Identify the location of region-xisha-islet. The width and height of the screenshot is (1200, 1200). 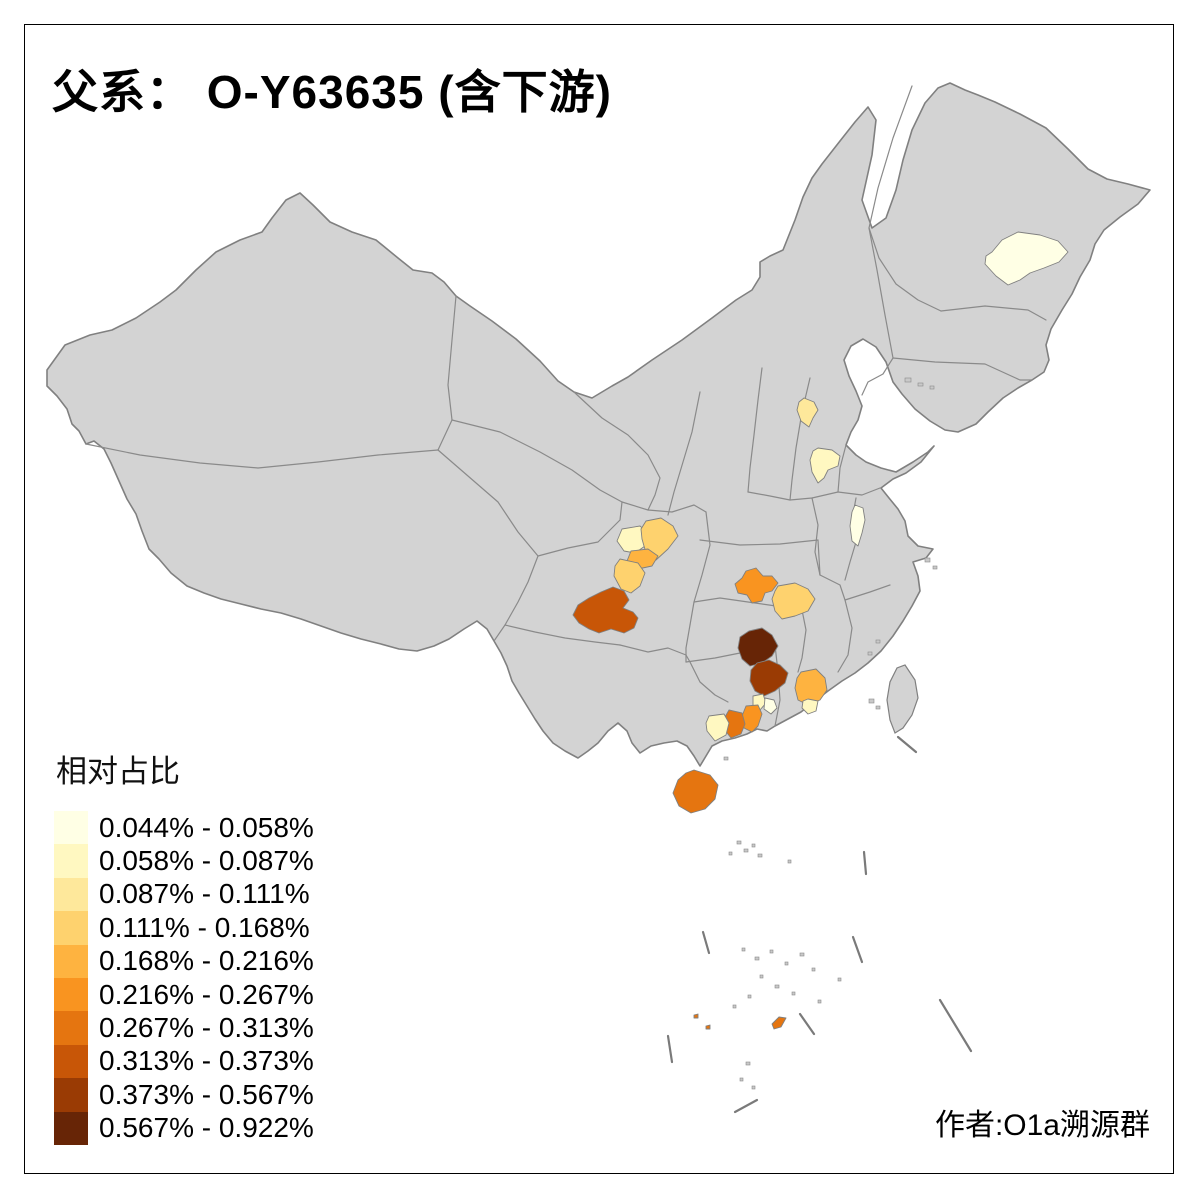
(779, 1023).